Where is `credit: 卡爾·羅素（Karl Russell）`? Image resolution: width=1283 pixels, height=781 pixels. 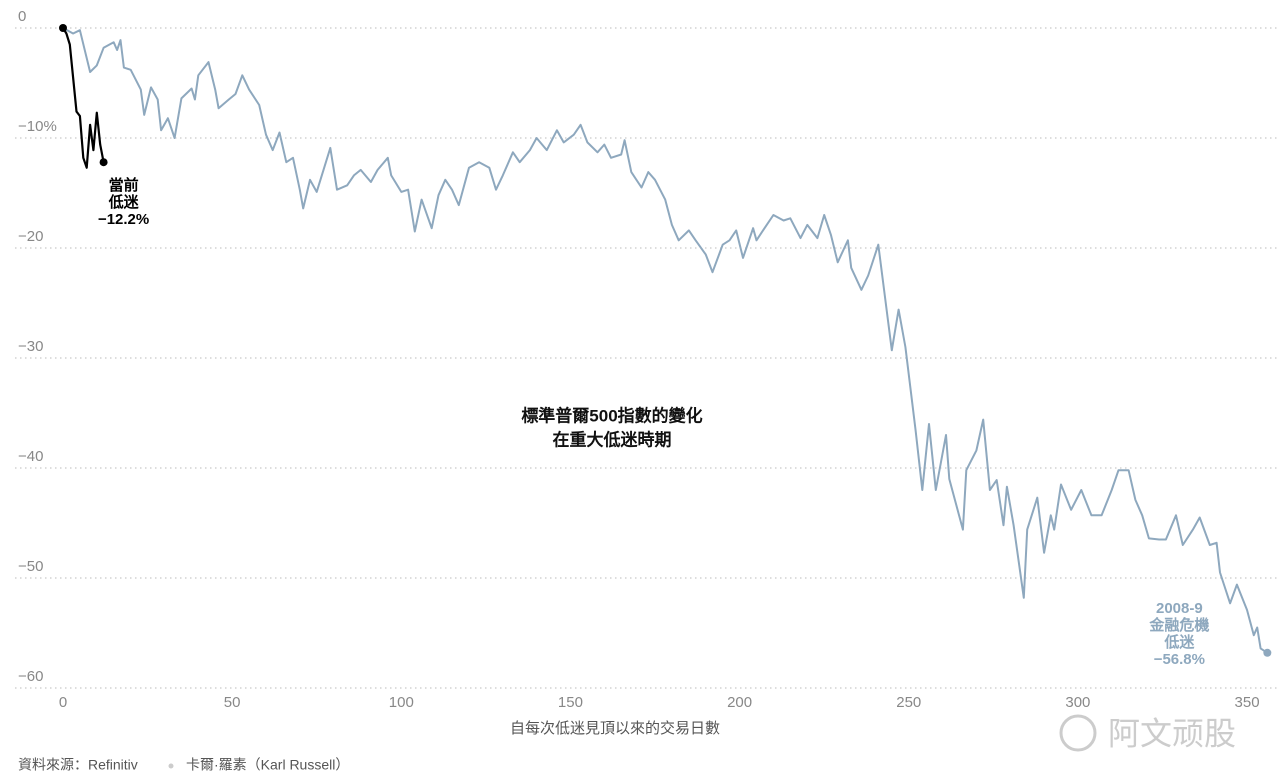 credit: 卡爾·羅素（Karl Russell） is located at coordinates (267, 765).